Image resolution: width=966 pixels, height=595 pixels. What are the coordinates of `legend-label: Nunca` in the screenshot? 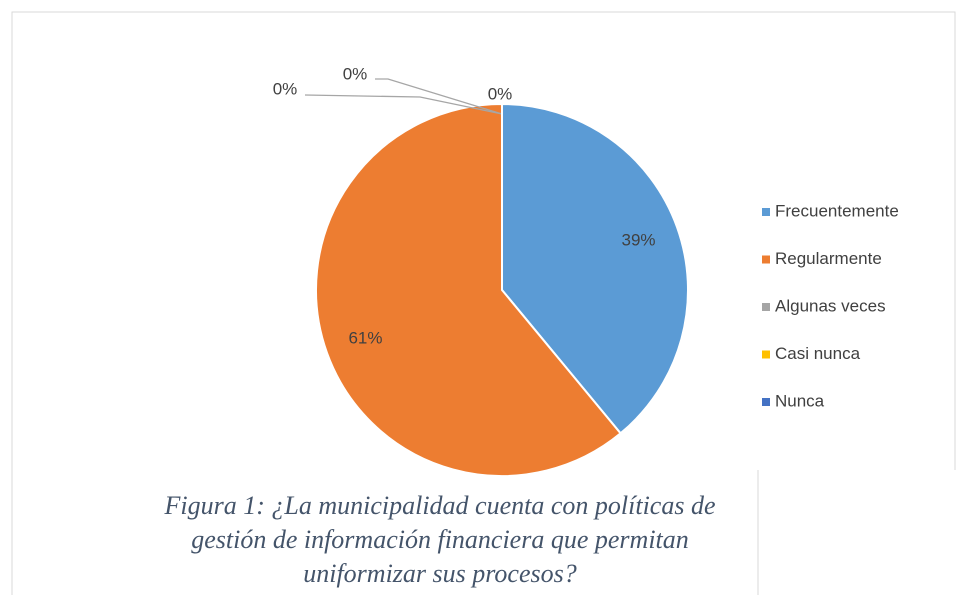 It's located at (800, 400).